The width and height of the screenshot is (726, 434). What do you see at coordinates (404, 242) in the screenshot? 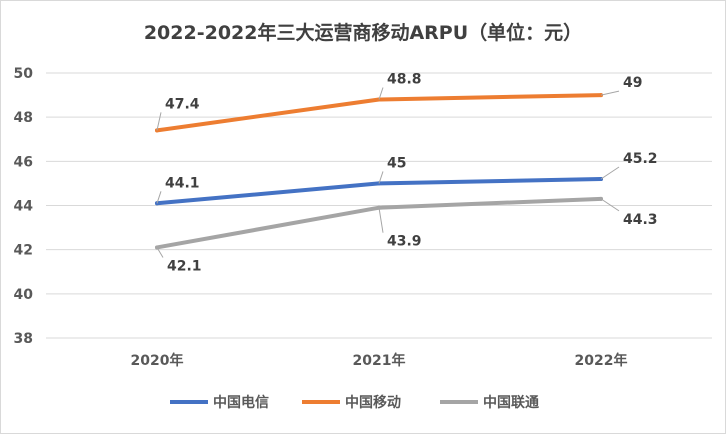
I see `data-label: 43.9` at bounding box center [404, 242].